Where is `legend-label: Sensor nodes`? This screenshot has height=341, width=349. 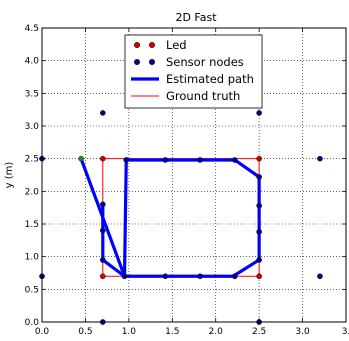
legend-label: Sensor nodes is located at coordinates (205, 62).